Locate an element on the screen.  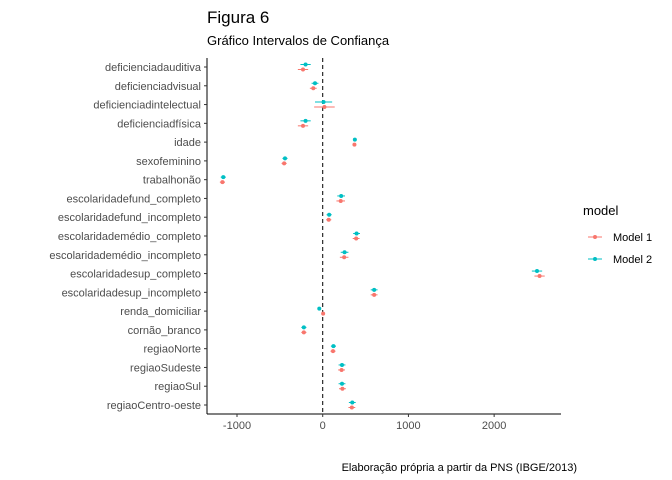
y-tick-label: trabalhonão is located at coordinates (172, 181).